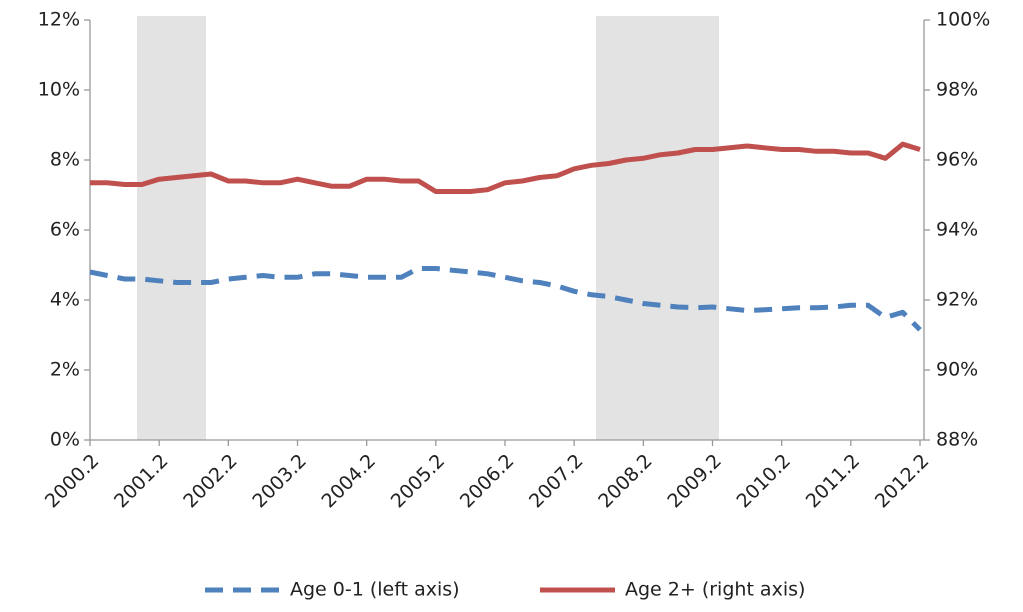 The image size is (1023, 612). I want to click on y2-tick-label: 98%, so click(957, 90).